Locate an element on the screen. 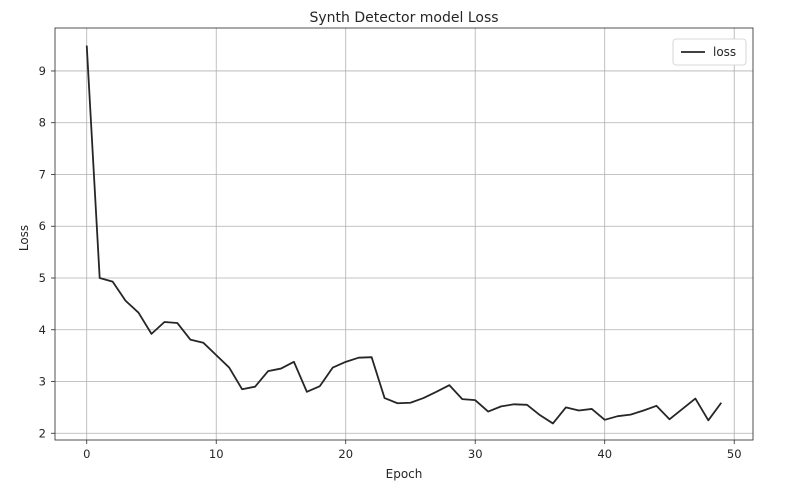 This screenshot has height=494, width=795. y-tick-label: 3 is located at coordinates (42, 382).